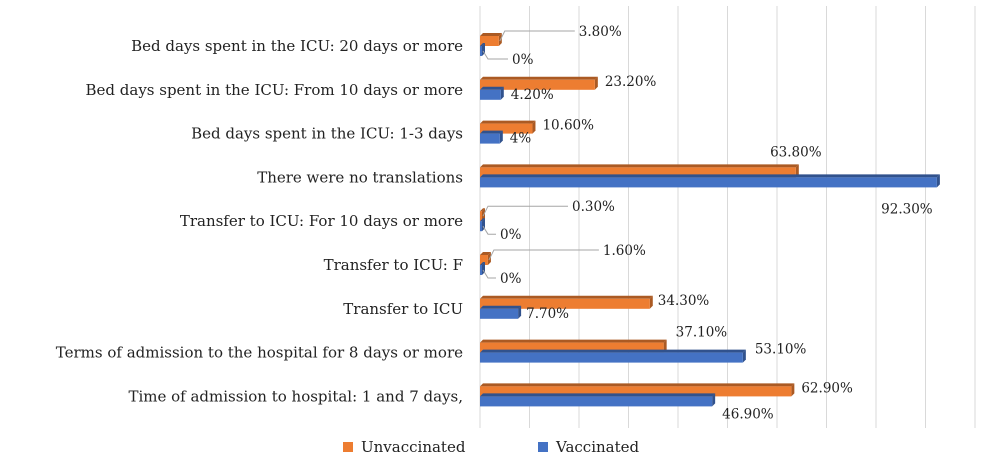  What do you see at coordinates (403, 309) in the screenshot?
I see `category-label: Transfer to ICU` at bounding box center [403, 309].